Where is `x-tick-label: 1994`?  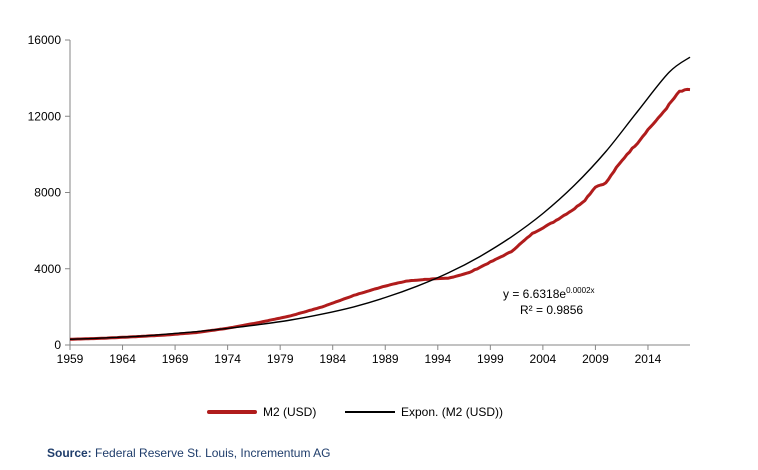 x-tick-label: 1994 is located at coordinates (437, 359).